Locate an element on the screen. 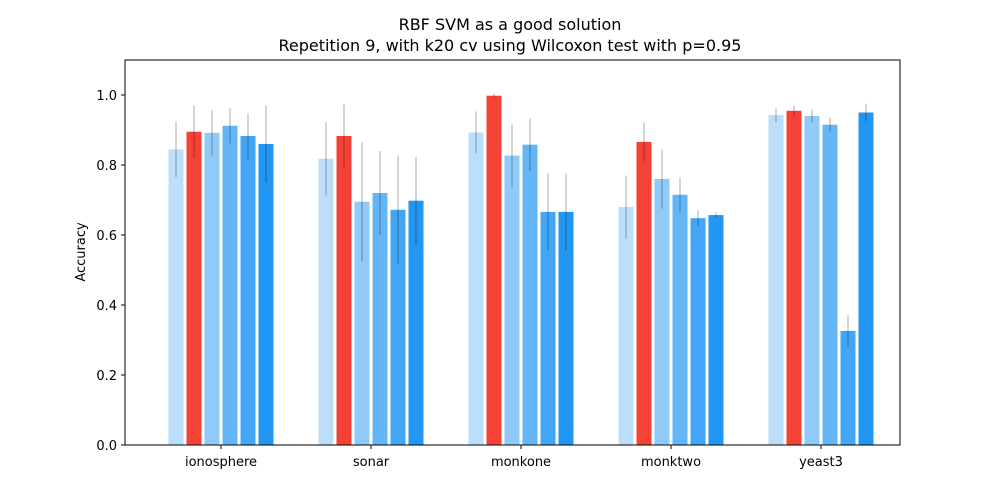  y-tick-label: 0.2 is located at coordinates (106, 376).